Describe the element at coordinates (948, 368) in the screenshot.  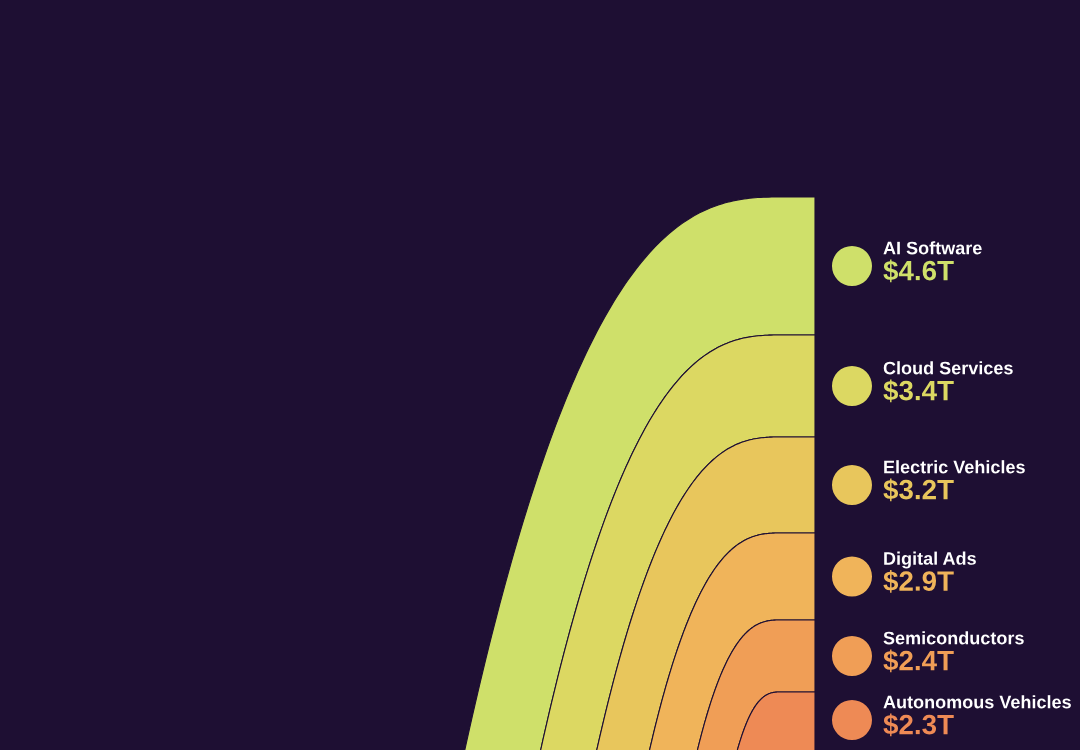
I see `category-label: Cloud Services` at that location.